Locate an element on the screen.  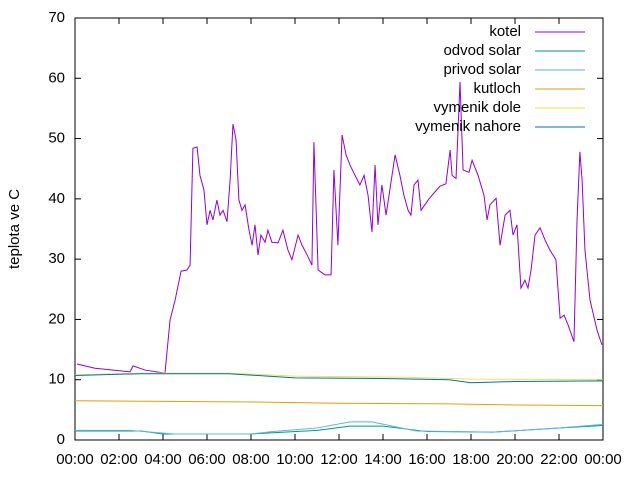
x-tick-label: 08:00 is located at coordinates (251, 459).